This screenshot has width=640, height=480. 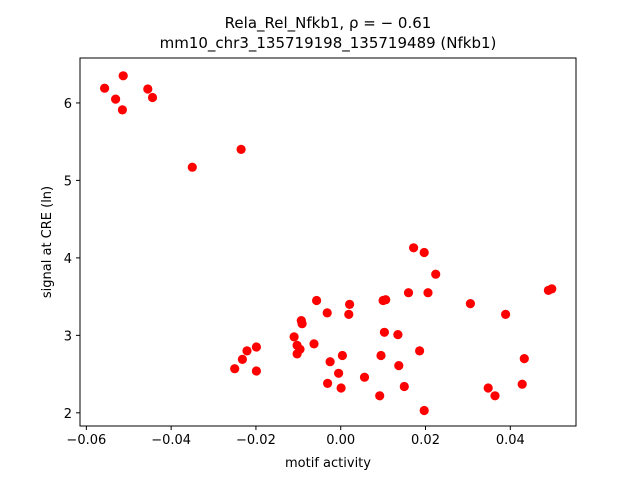 What do you see at coordinates (328, 43) in the screenshot?
I see `chart-title-line2: mm10_chr3_135719198_135719489 (Nfkb1)` at bounding box center [328, 43].